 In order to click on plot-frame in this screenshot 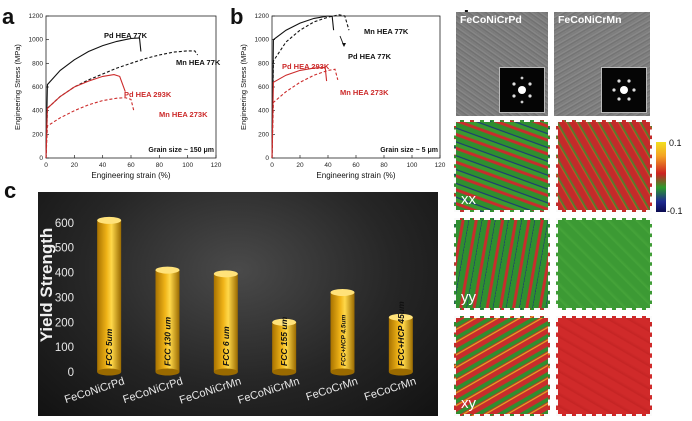, I will do `click(356, 87)`.